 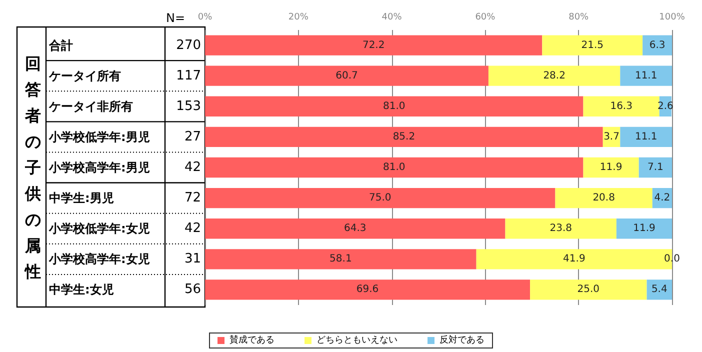 What do you see at coordinates (612, 136) in the screenshot?
I see `data-label: 3.7` at bounding box center [612, 136].